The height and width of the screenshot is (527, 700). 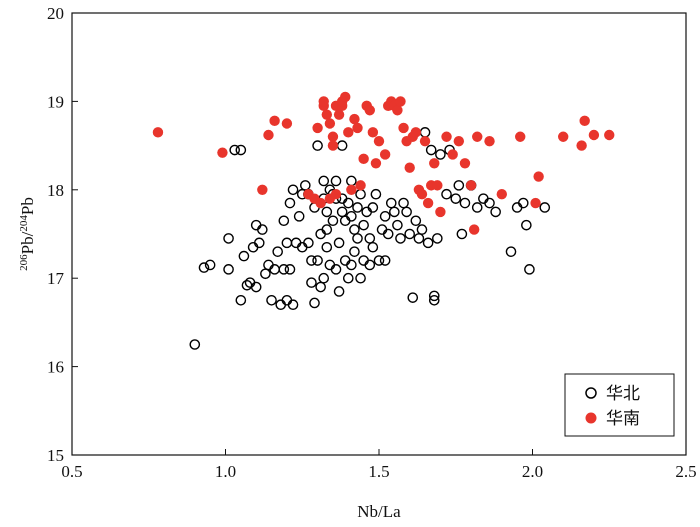 I want to click on legend-label-huabei: 华北, so click(x=623, y=394).